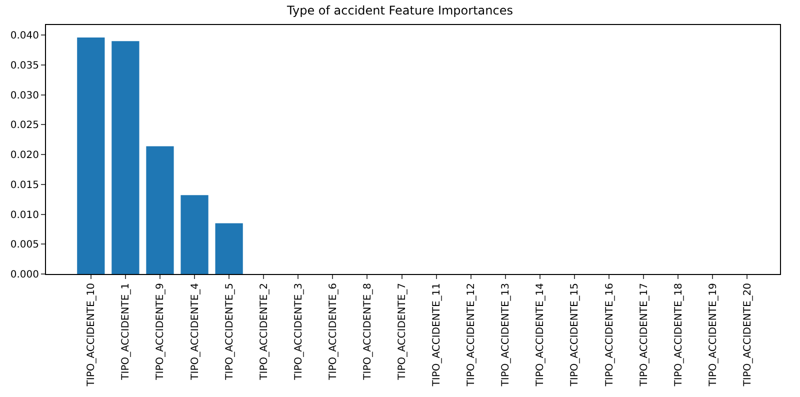  What do you see at coordinates (24, 215) in the screenshot?
I see `y-tick-label: 0.010` at bounding box center [24, 215].